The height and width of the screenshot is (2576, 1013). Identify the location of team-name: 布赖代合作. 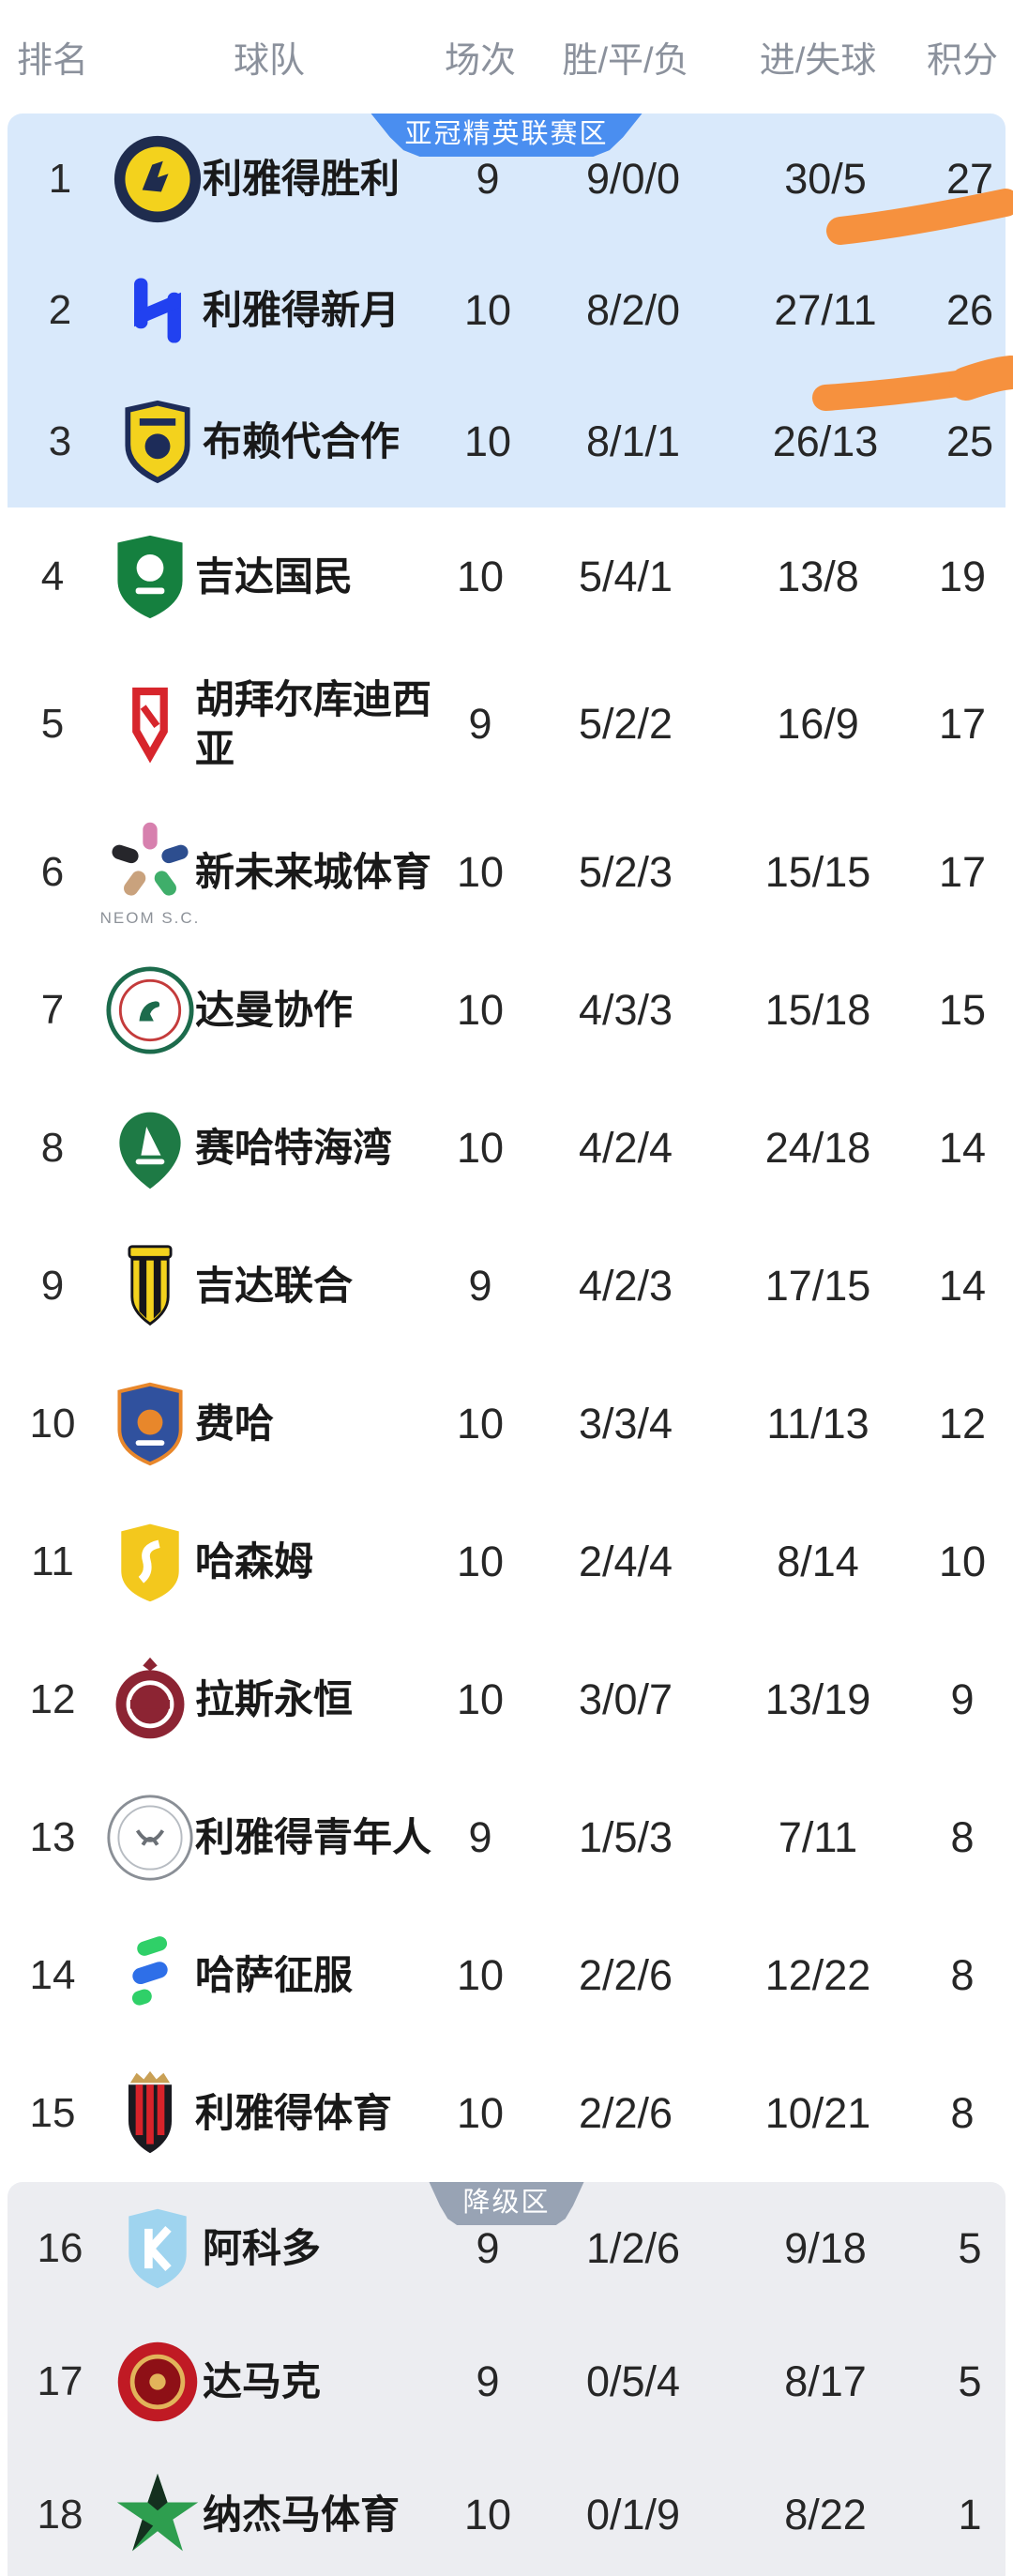
(302, 441).